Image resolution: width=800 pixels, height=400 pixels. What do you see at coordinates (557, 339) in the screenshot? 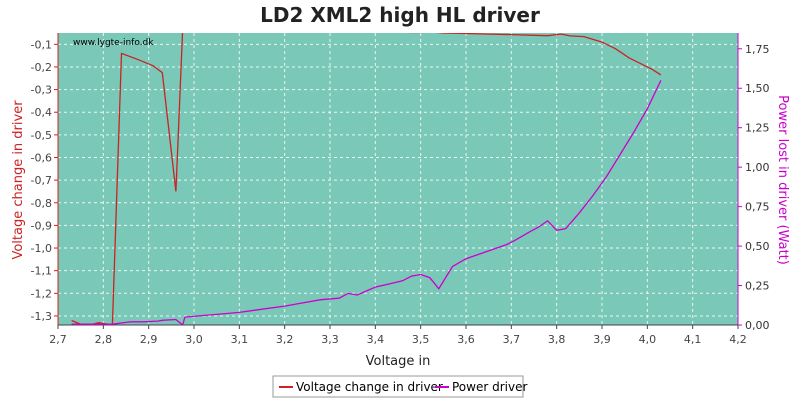
I see `x-tick-label: 3,8` at bounding box center [557, 339].